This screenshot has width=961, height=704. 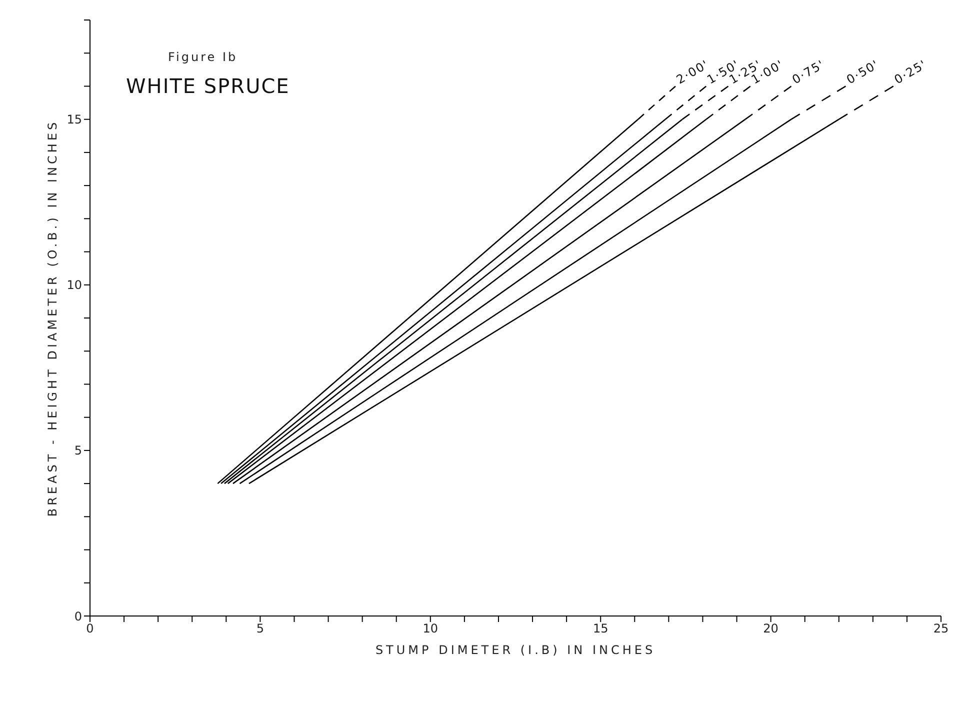 I want to click on x-tick-label: 15, so click(x=600, y=629).